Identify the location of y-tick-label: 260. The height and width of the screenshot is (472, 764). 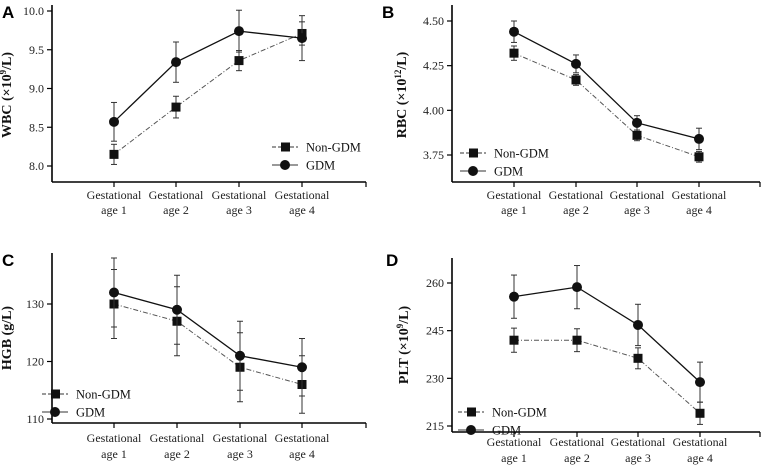
(435, 283).